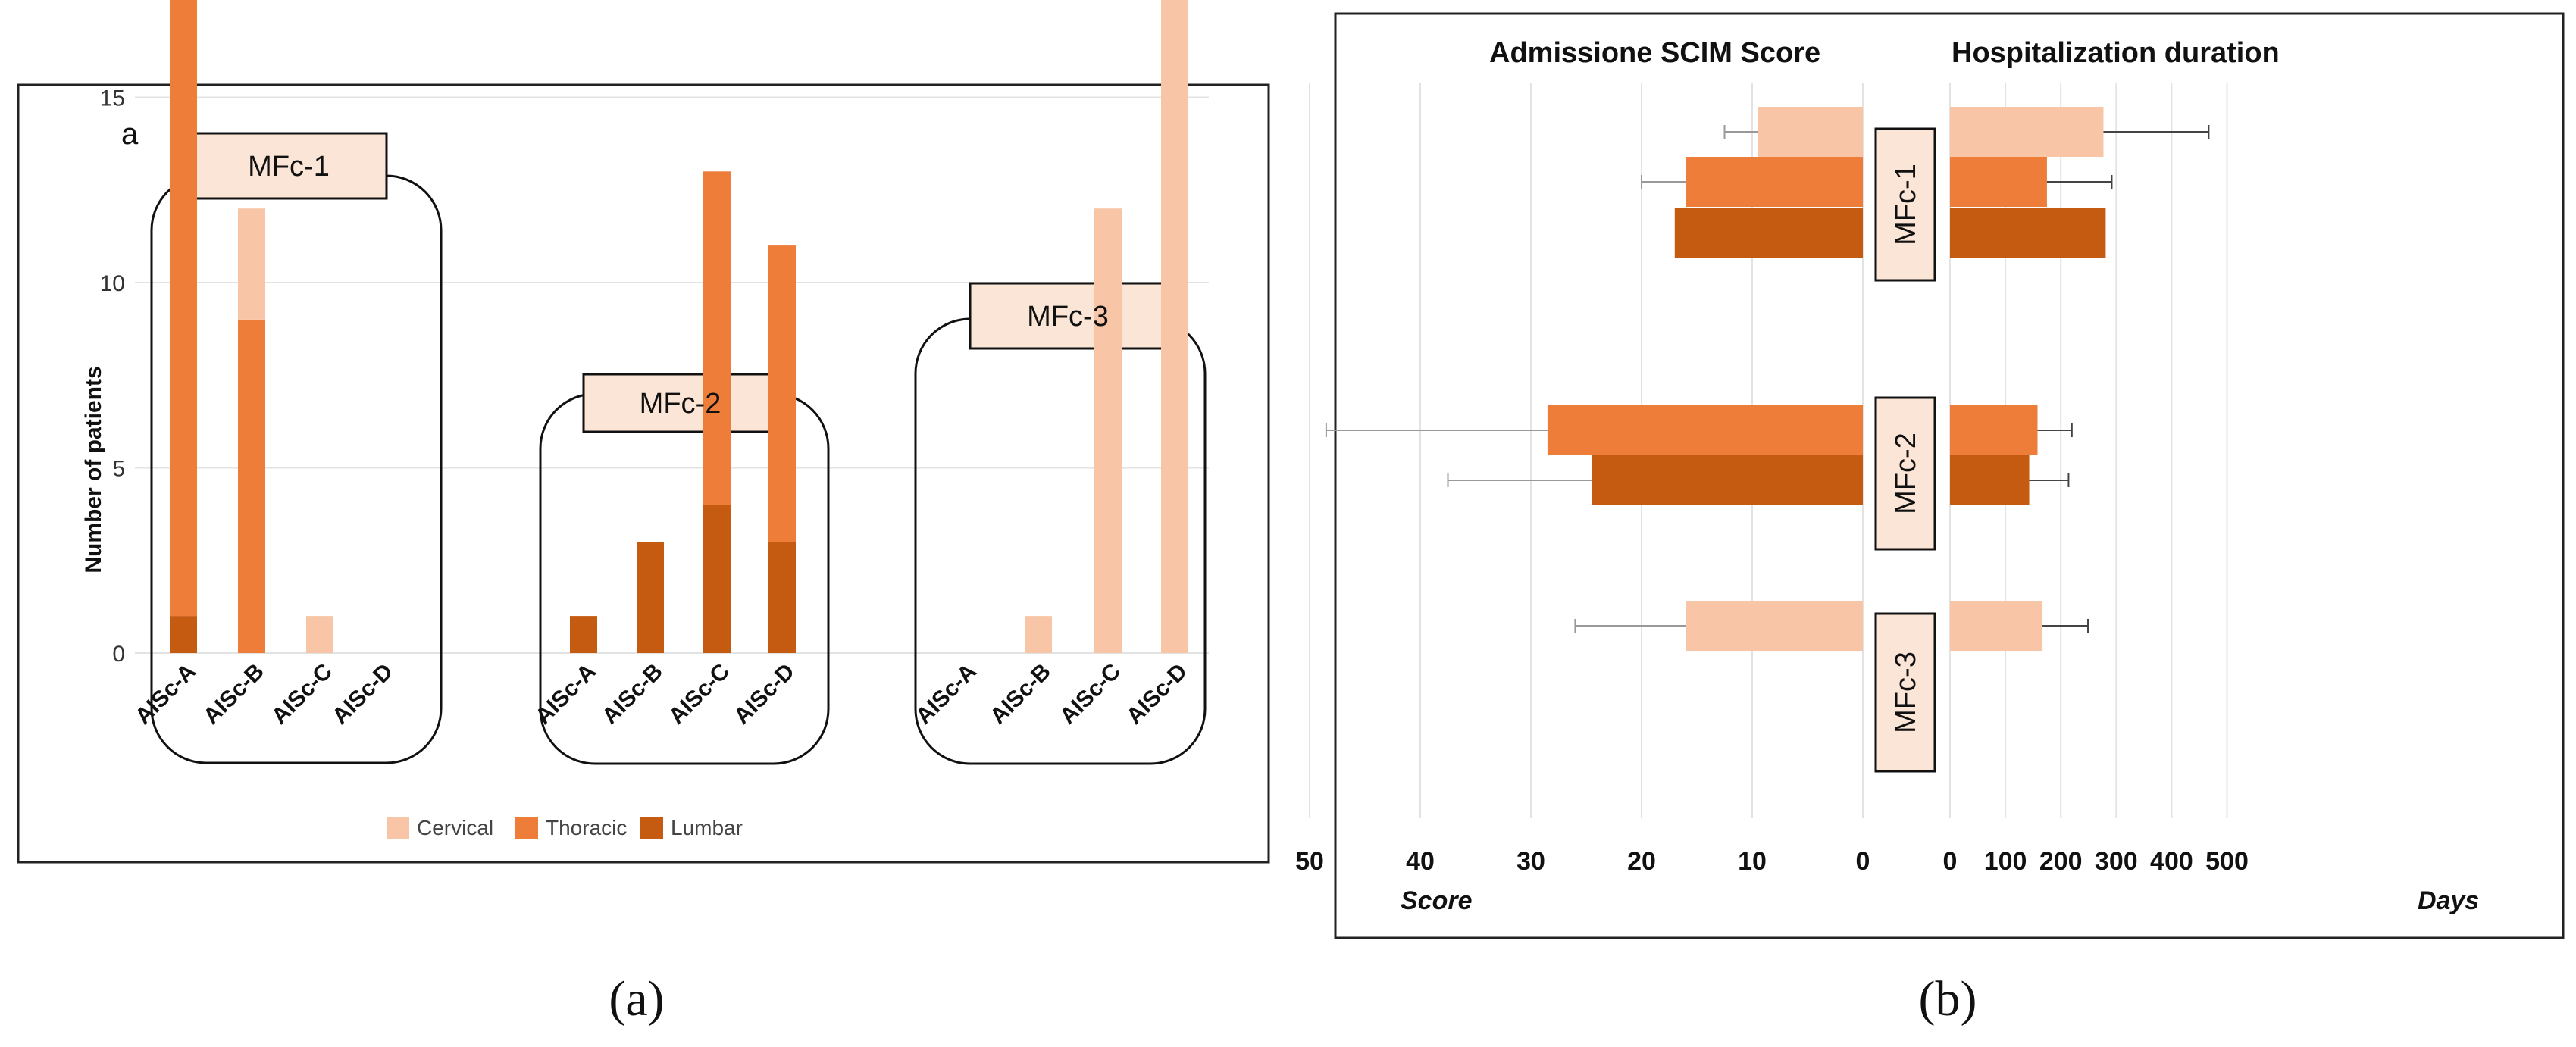 This screenshot has width=2576, height=1047. I want to click on bar-lumbar-mfc-2-aisc-b, so click(650, 597).